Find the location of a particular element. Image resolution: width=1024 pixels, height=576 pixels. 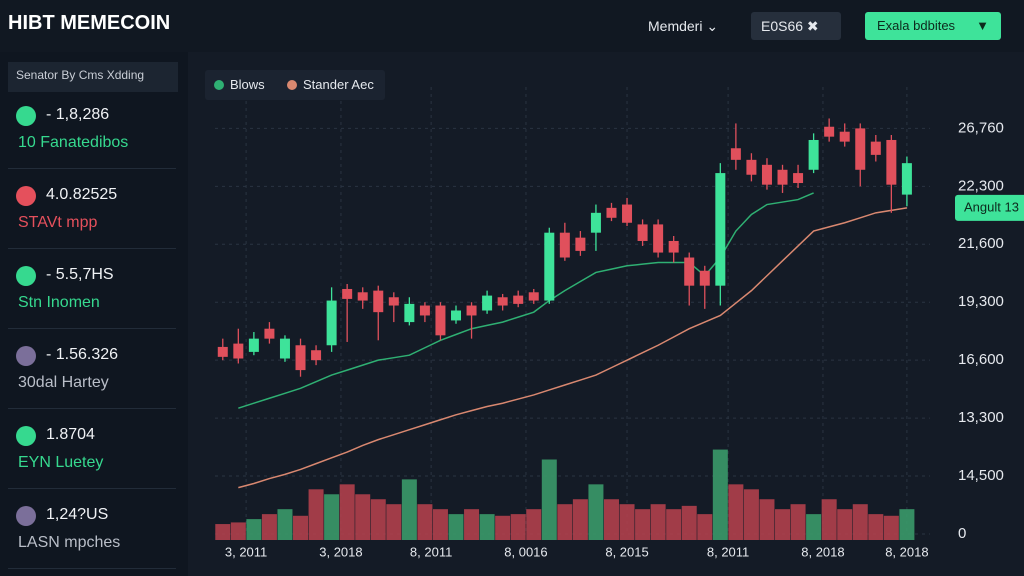

menu: Memderi ⌄ is located at coordinates (683, 26).